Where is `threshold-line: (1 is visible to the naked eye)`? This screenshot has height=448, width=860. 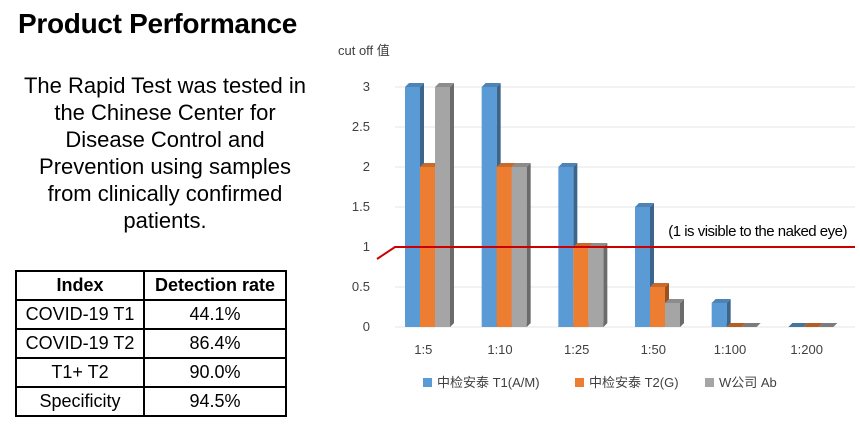 threshold-line: (1 is visible to the naked eye) is located at coordinates (615, 241).